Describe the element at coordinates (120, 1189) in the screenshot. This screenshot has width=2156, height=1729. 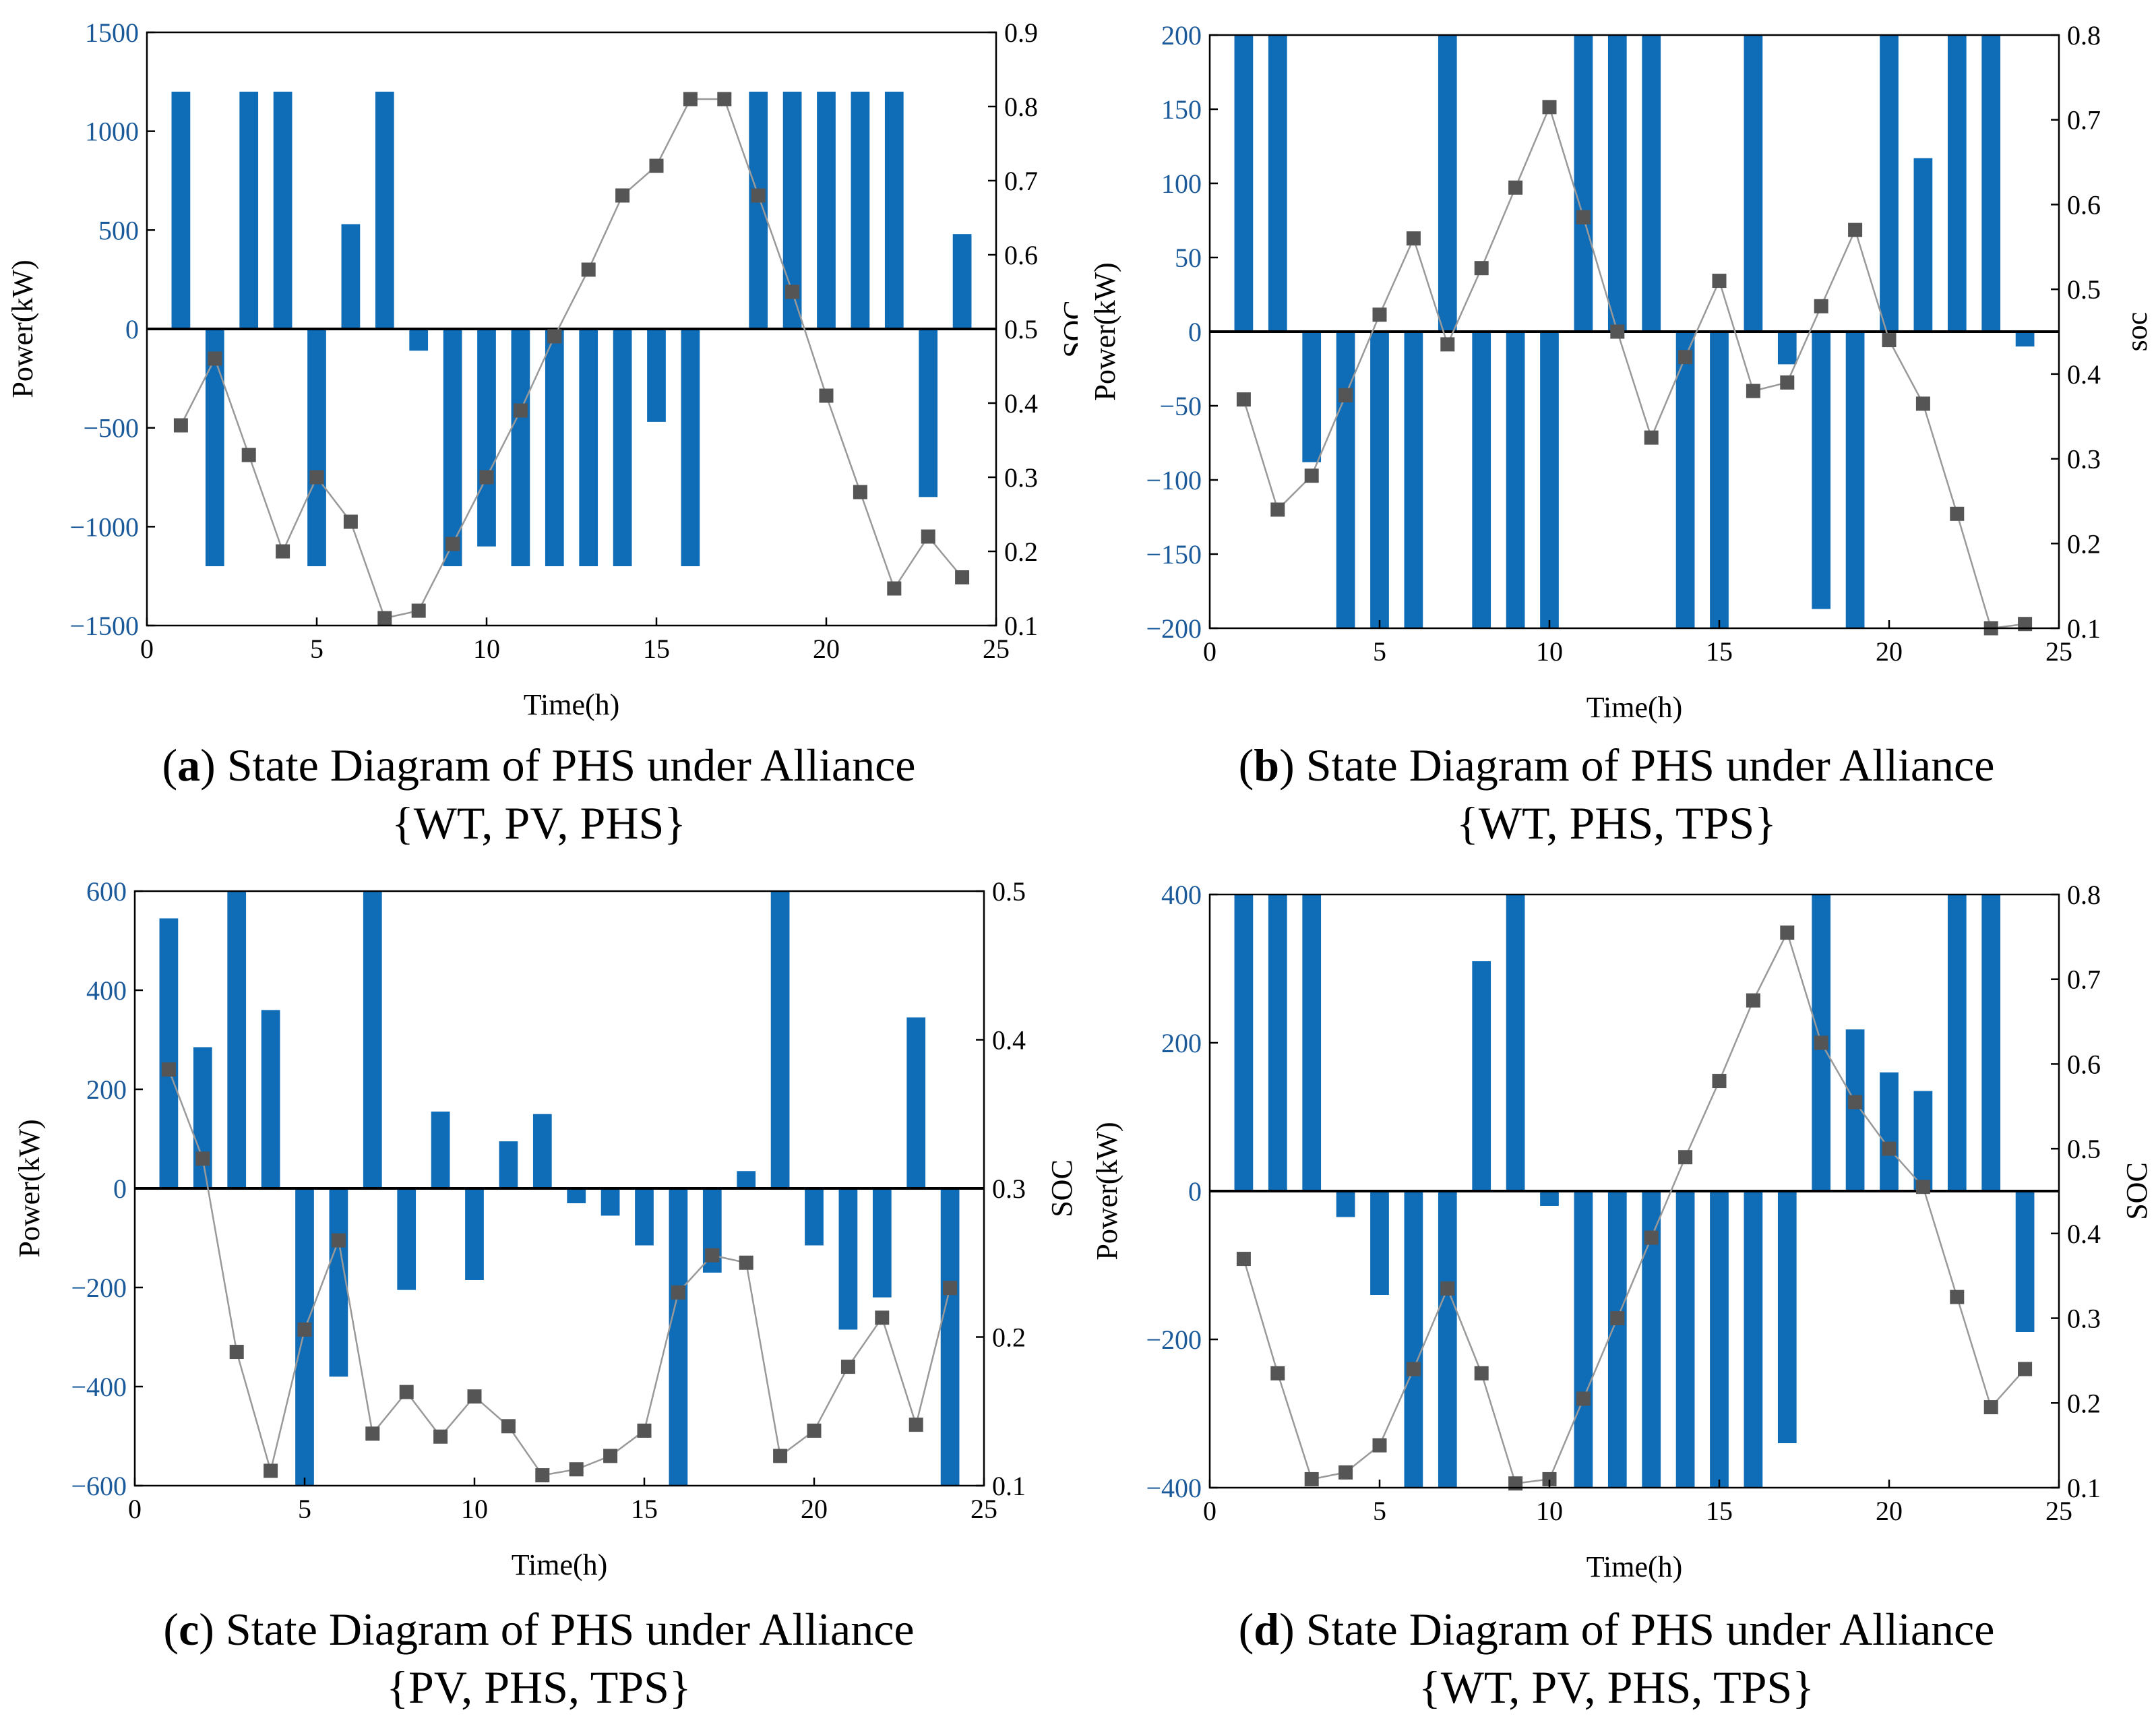
I see `y-tick-label: 0` at that location.